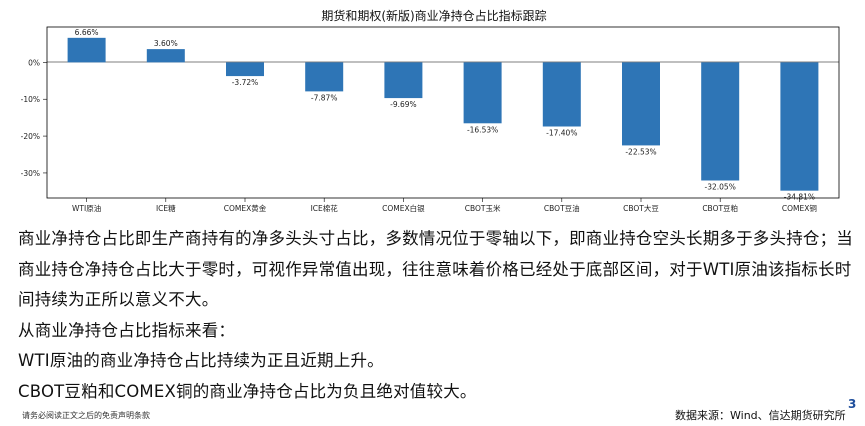 The image size is (865, 426). What do you see at coordinates (30, 136) in the screenshot?
I see `y-tick-label: -20%` at bounding box center [30, 136].